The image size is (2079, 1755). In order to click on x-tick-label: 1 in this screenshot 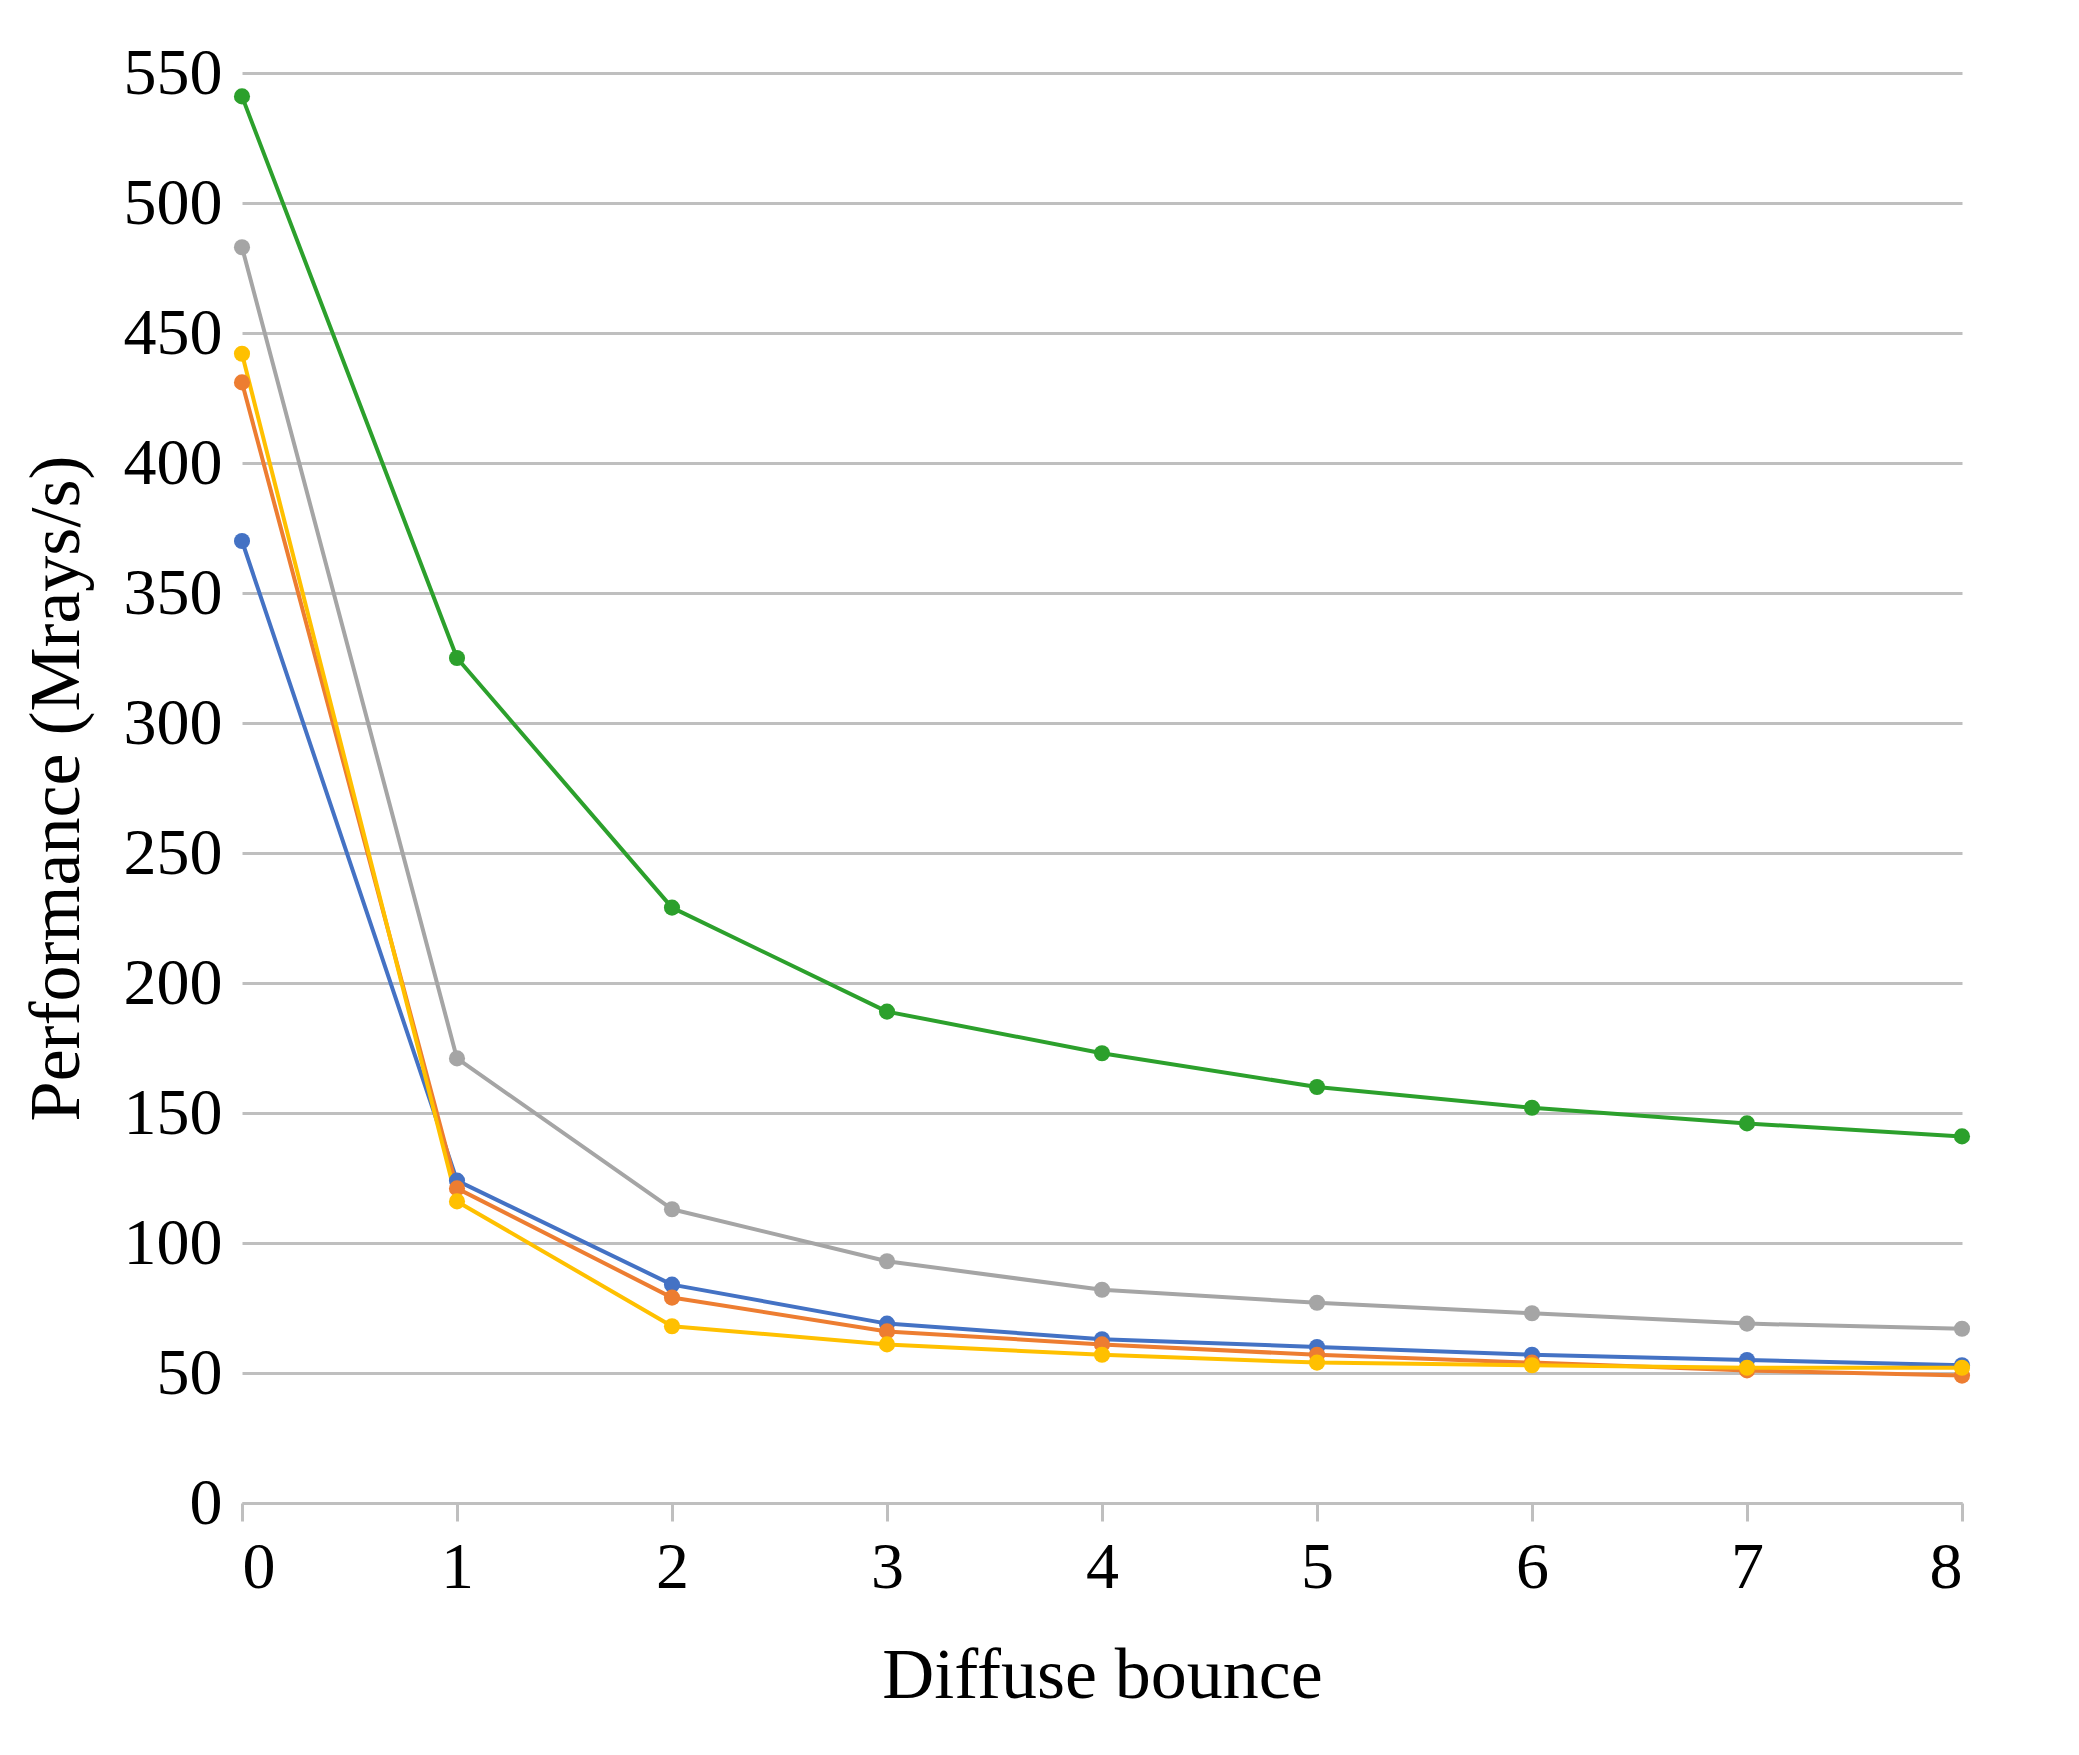, I will do `click(457, 1565)`.